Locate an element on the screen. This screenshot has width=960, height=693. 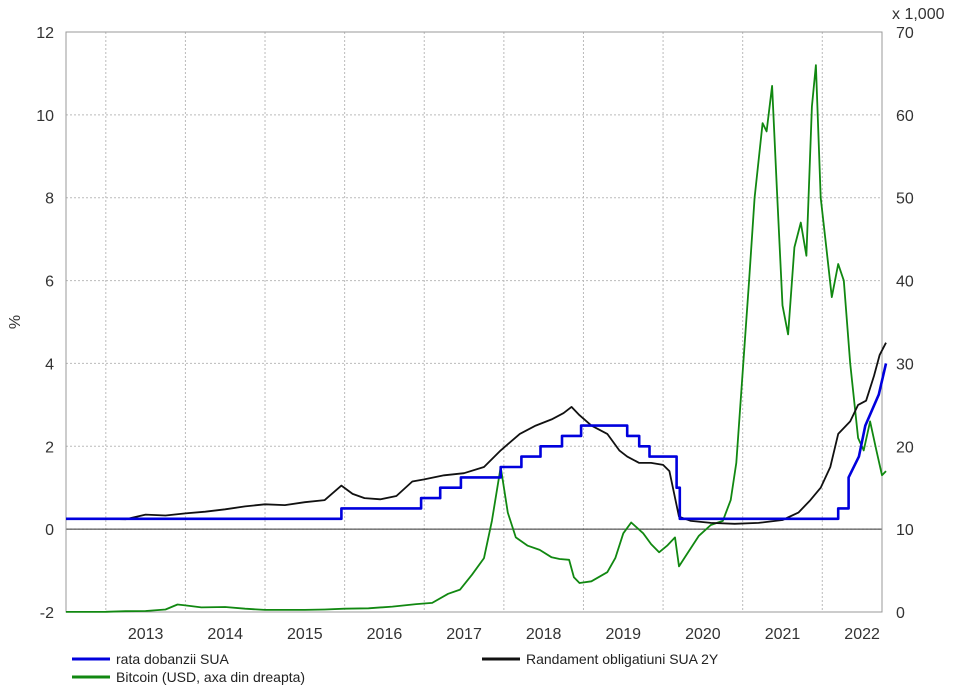
x-axis-tick-labels: 2013 2014 2015 2016 2017 2018 2019 2020 2021 2022 is located at coordinates (504, 634).